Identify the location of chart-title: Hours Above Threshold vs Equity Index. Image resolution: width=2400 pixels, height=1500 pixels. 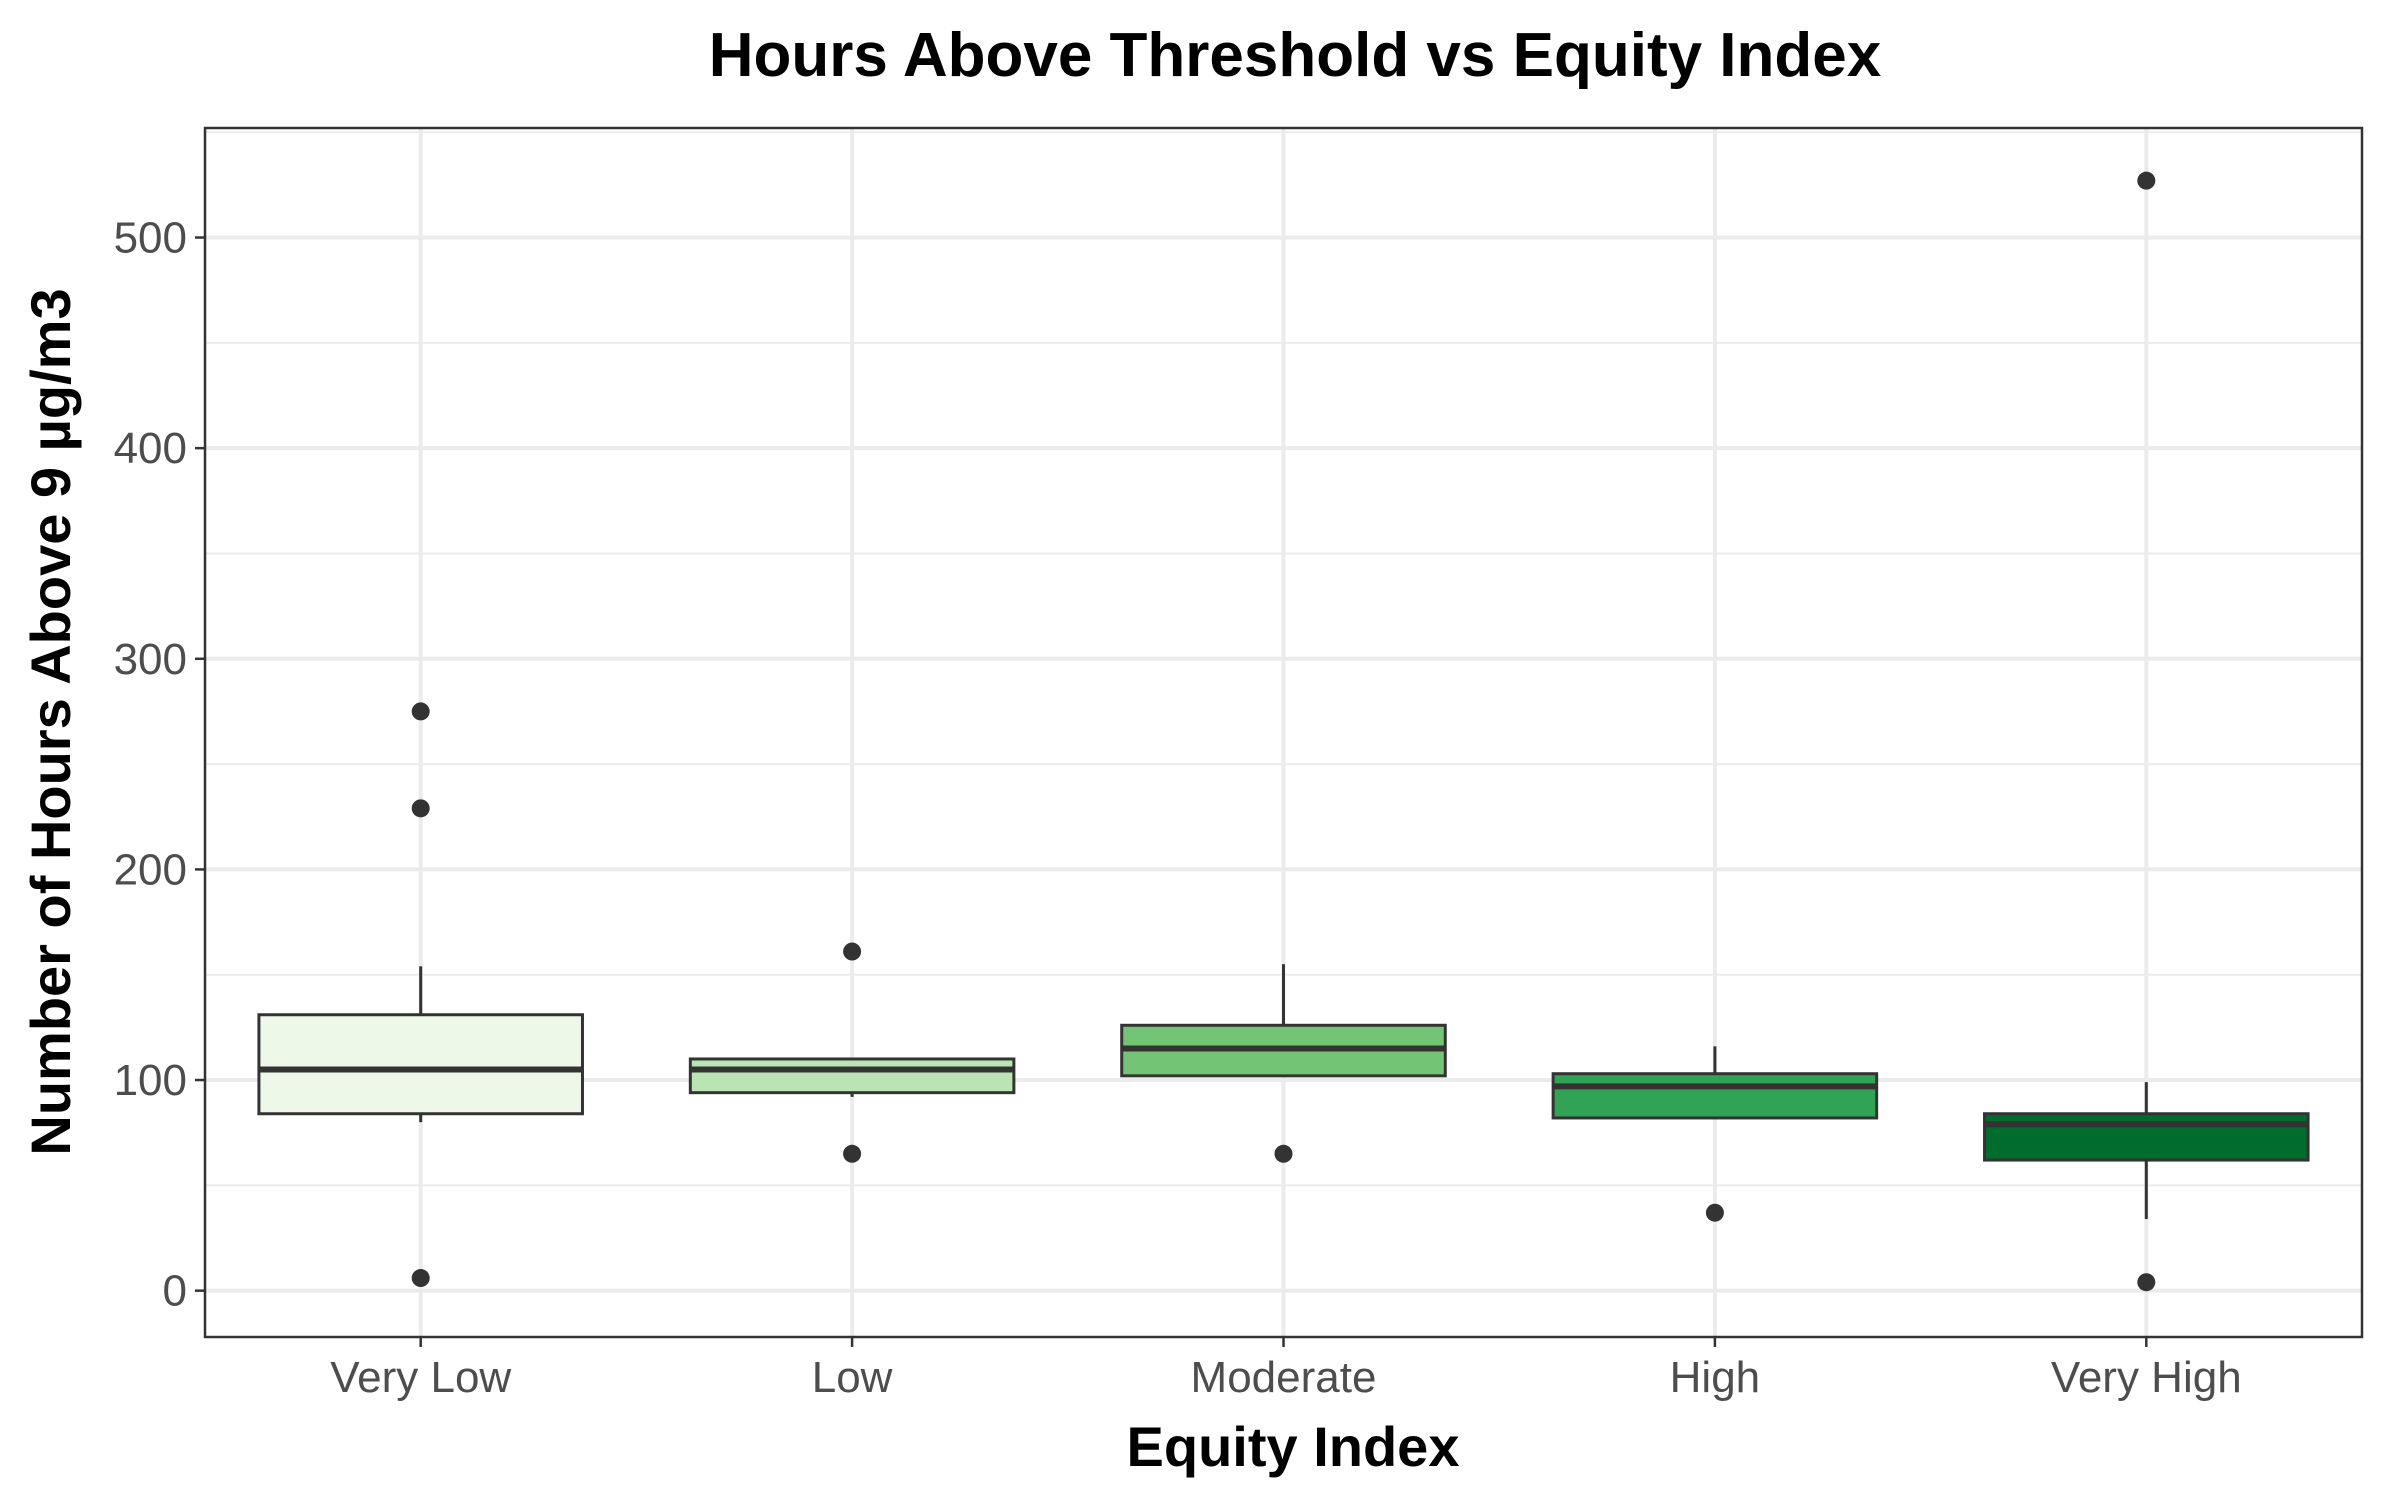
(1295, 55).